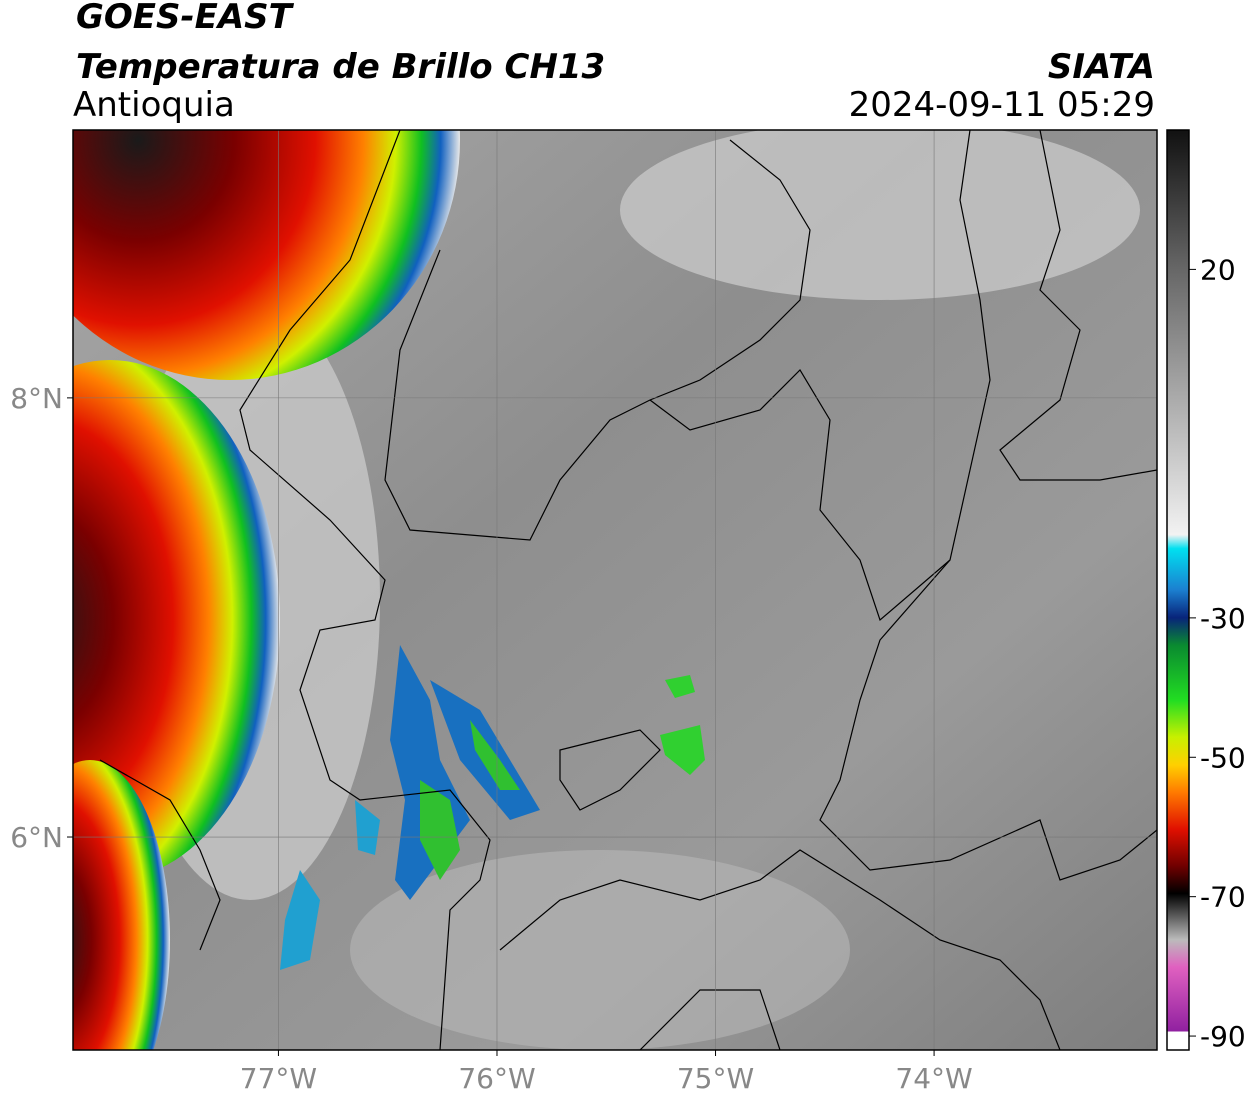 Image resolution: width=1252 pixels, height=1099 pixels. I want to click on title: GOES-EAST, so click(185, 18).